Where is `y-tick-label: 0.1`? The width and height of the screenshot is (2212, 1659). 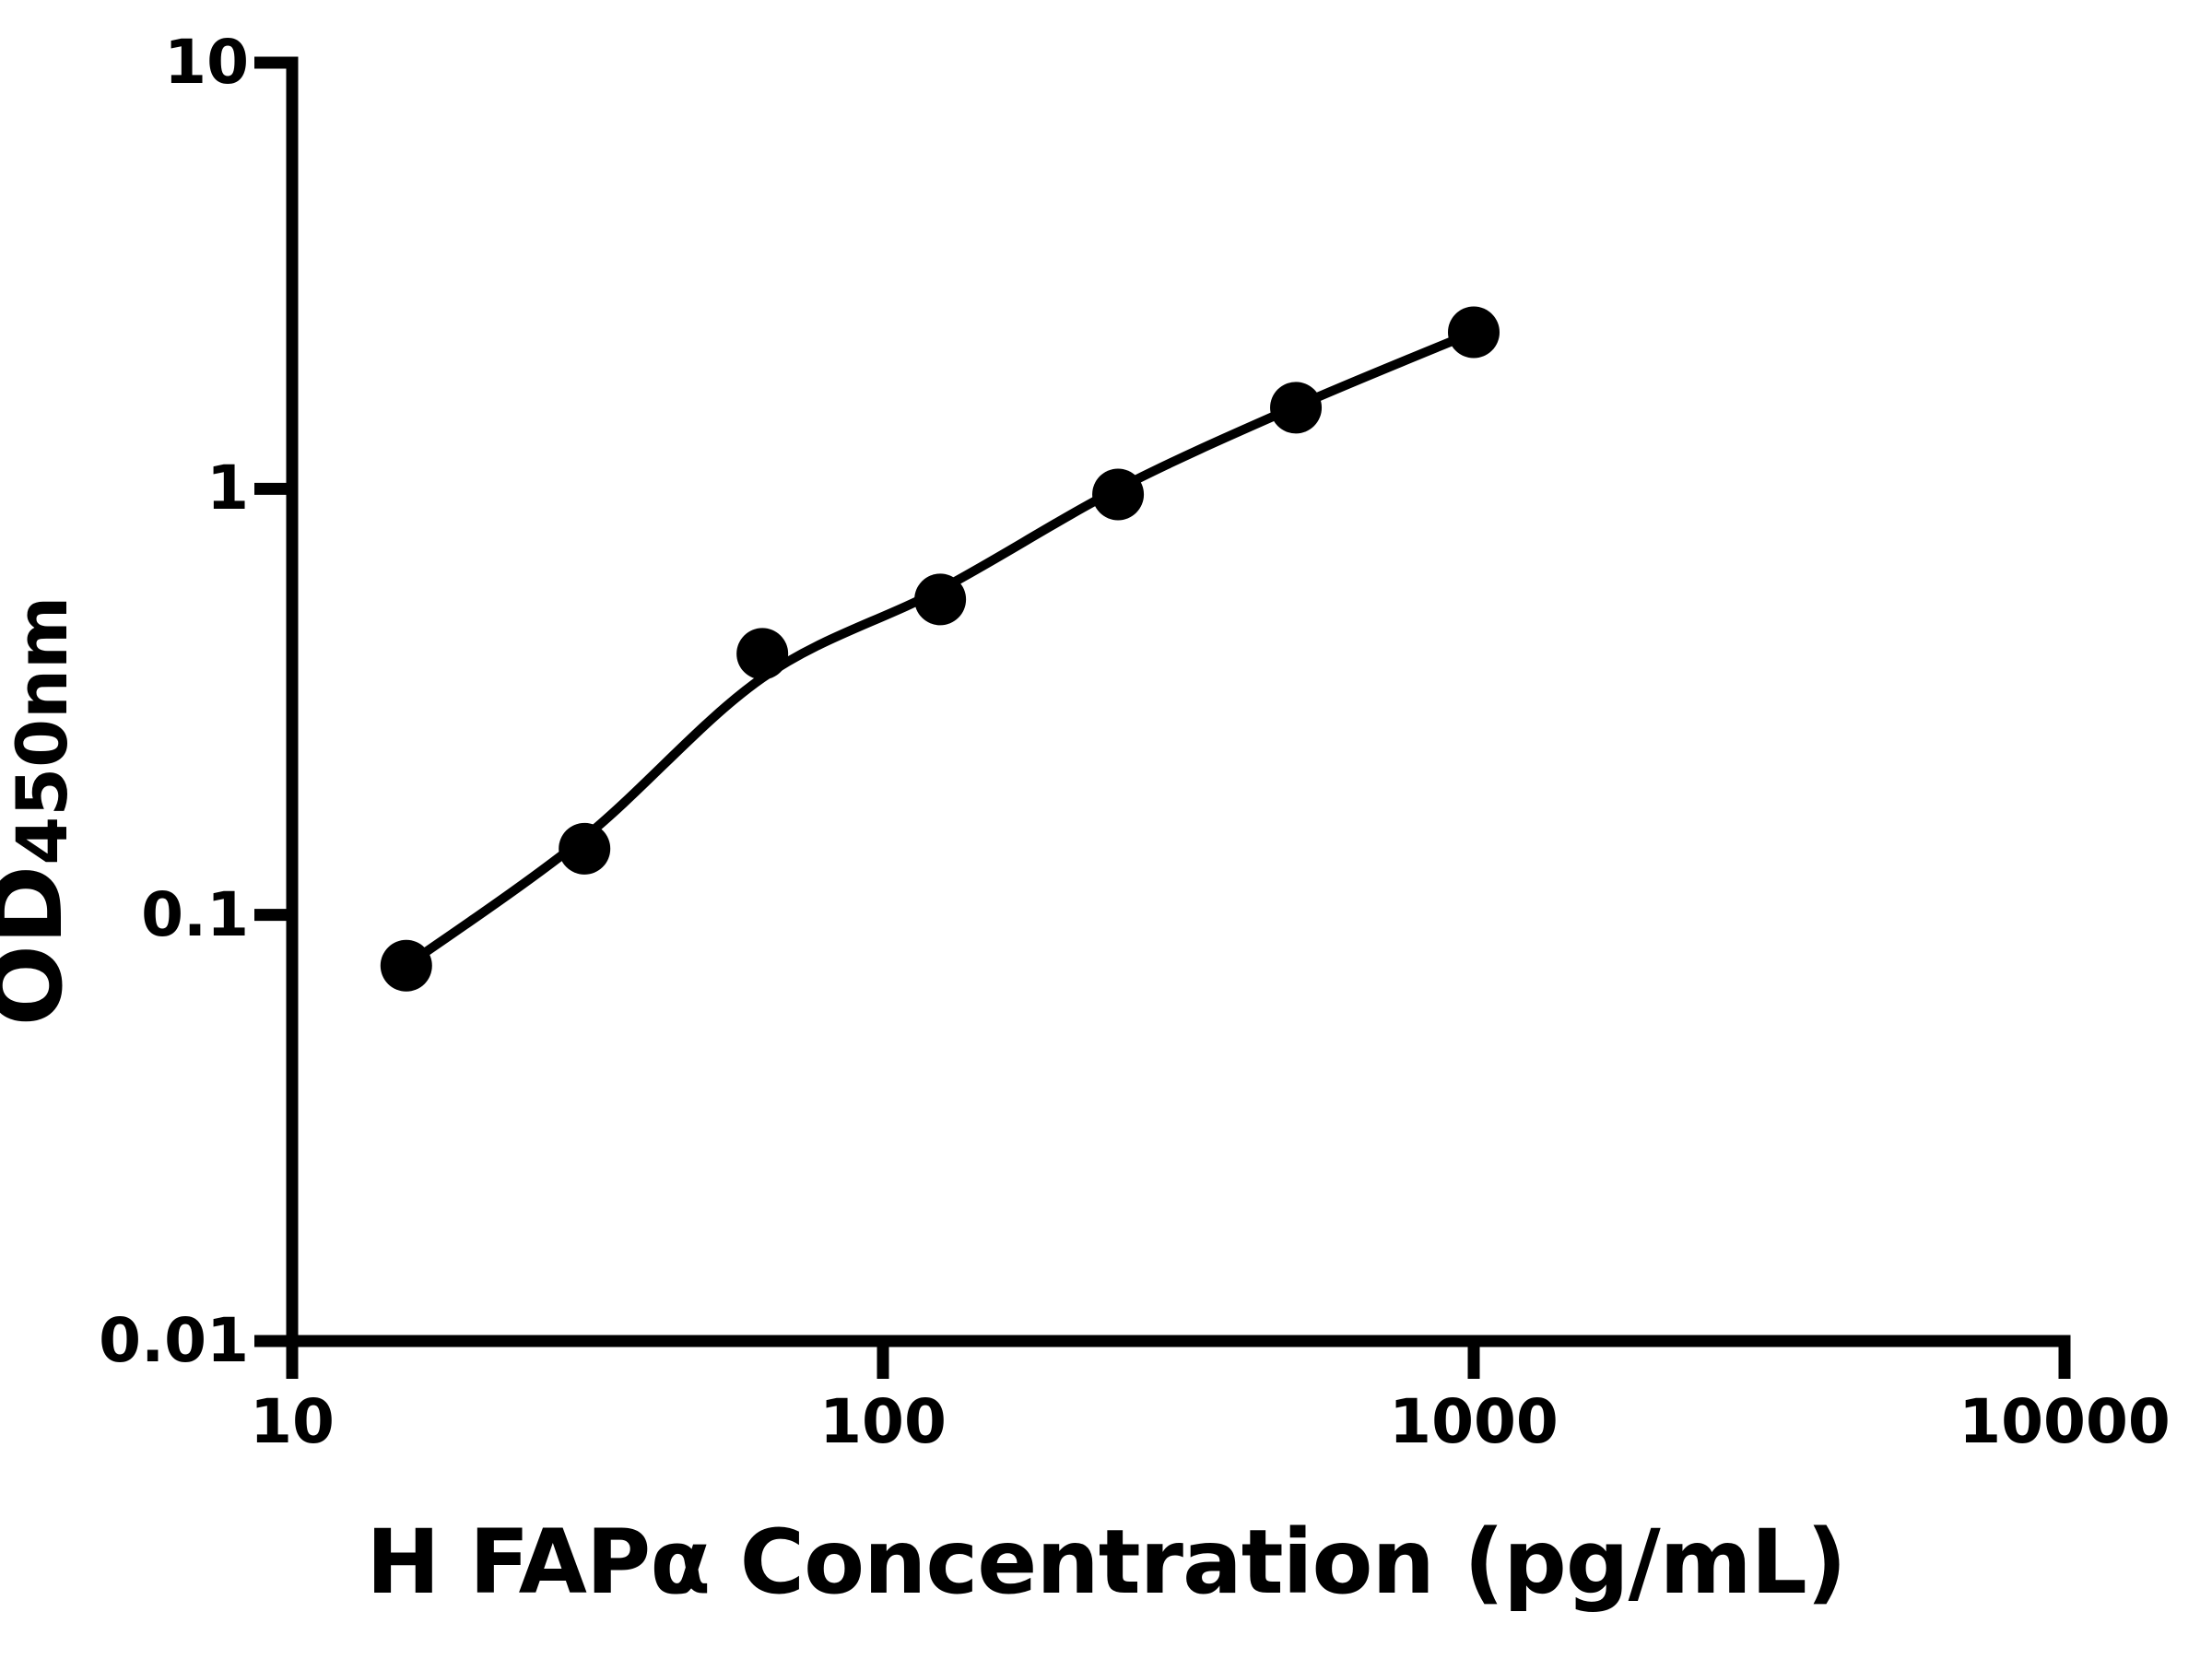 y-tick-label: 0.1 is located at coordinates (195, 914).